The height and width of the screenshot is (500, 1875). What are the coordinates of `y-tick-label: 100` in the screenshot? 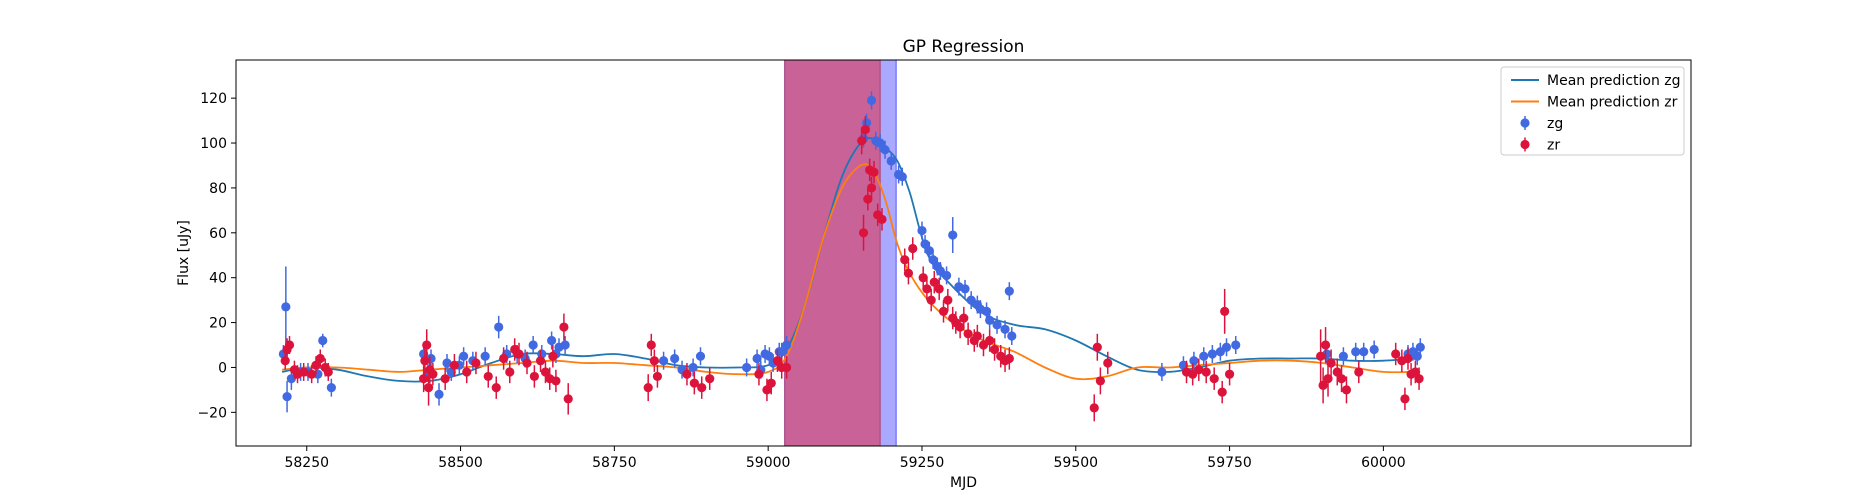 It's located at (213, 144).